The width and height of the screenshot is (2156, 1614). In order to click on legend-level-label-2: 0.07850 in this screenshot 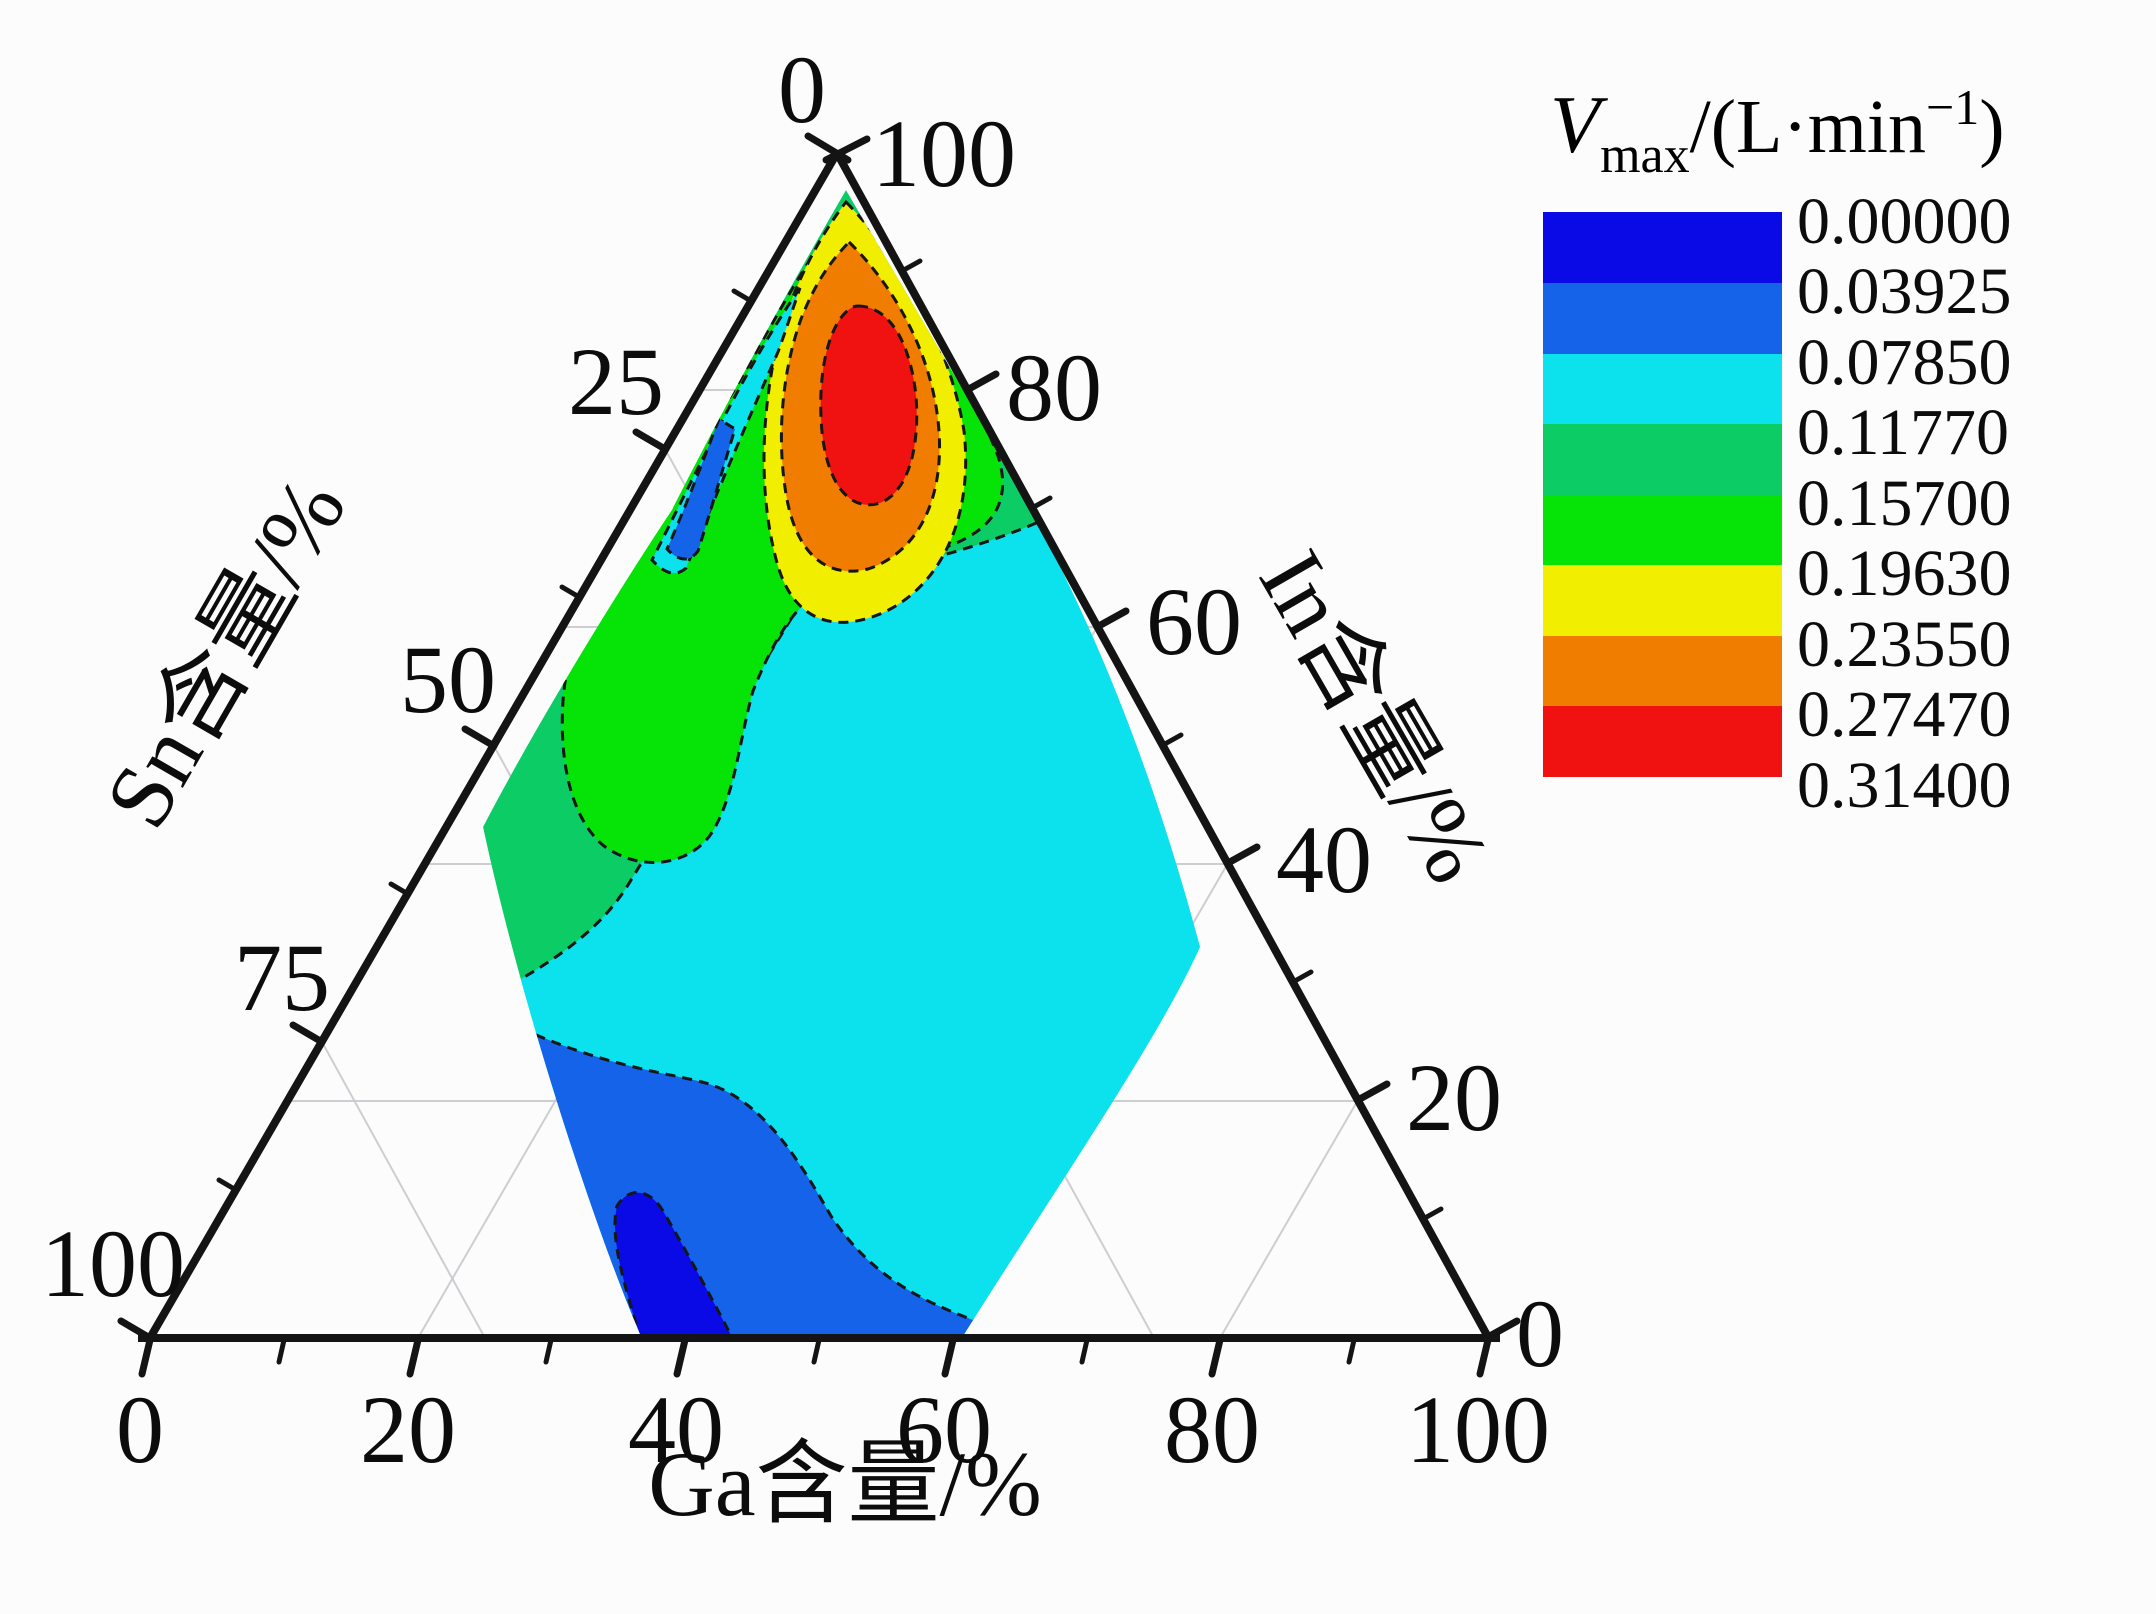, I will do `click(1904, 362)`.